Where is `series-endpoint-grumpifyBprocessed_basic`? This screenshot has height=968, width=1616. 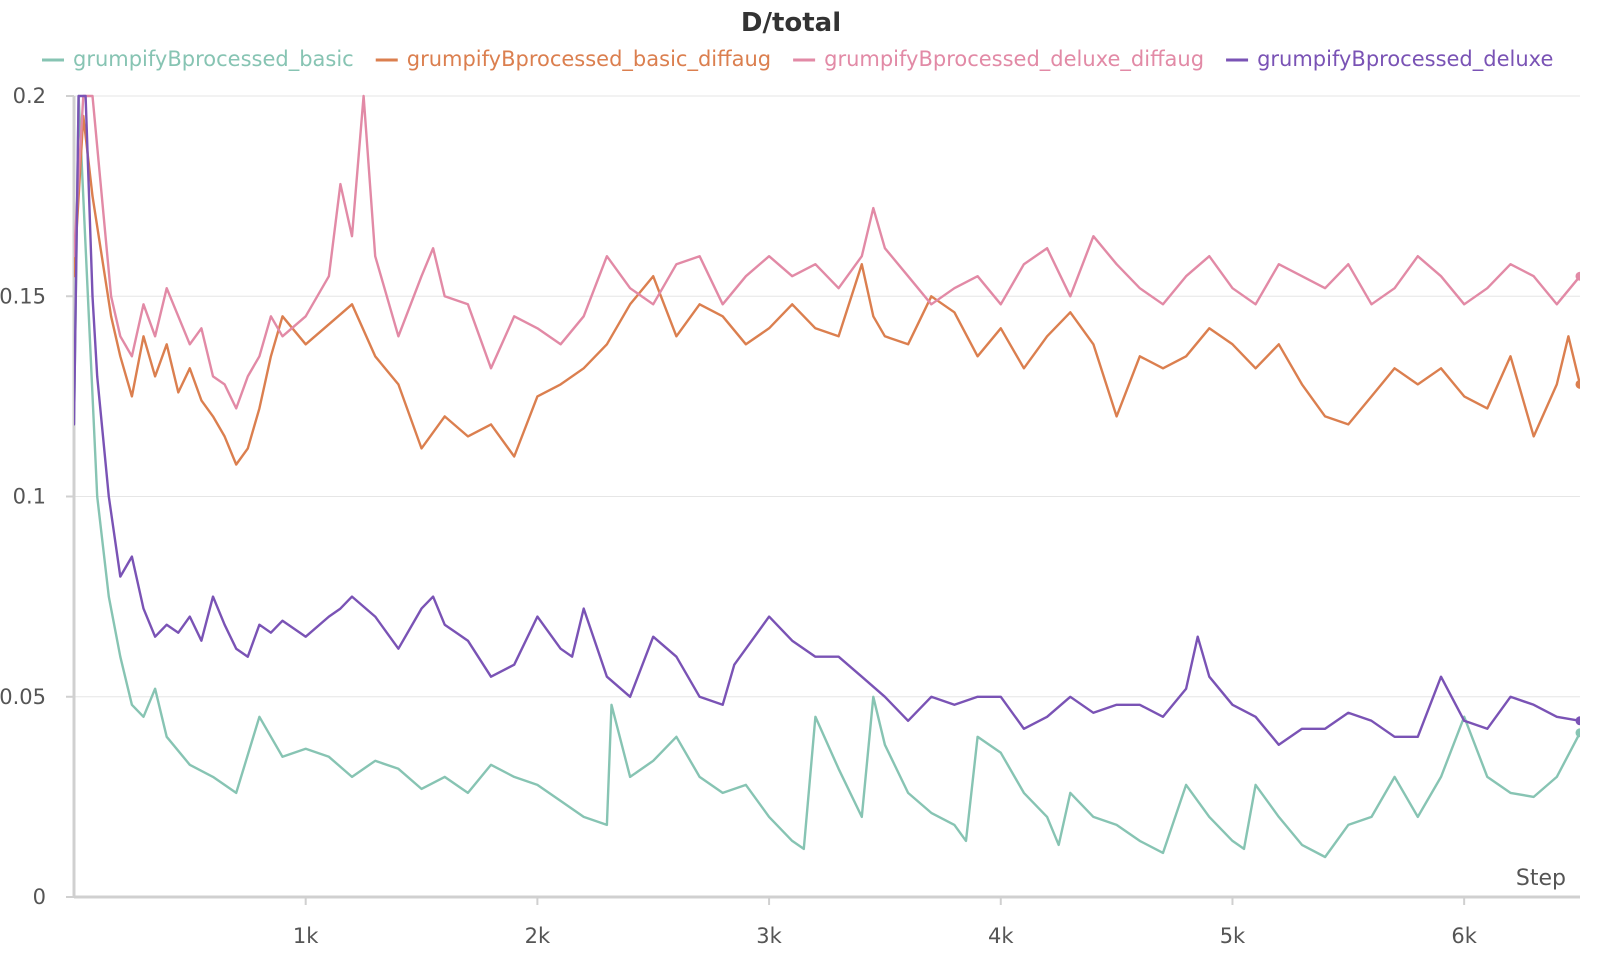
series-endpoint-grumpifyBprocessed_basic is located at coordinates (1577, 733).